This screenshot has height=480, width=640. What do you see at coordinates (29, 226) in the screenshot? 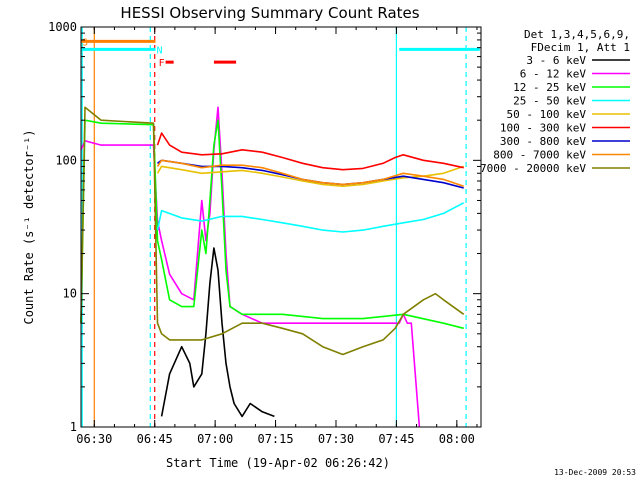
I see `y-axis-label: Count Rate (s⁻¹ detector⁻¹)` at bounding box center [29, 226].